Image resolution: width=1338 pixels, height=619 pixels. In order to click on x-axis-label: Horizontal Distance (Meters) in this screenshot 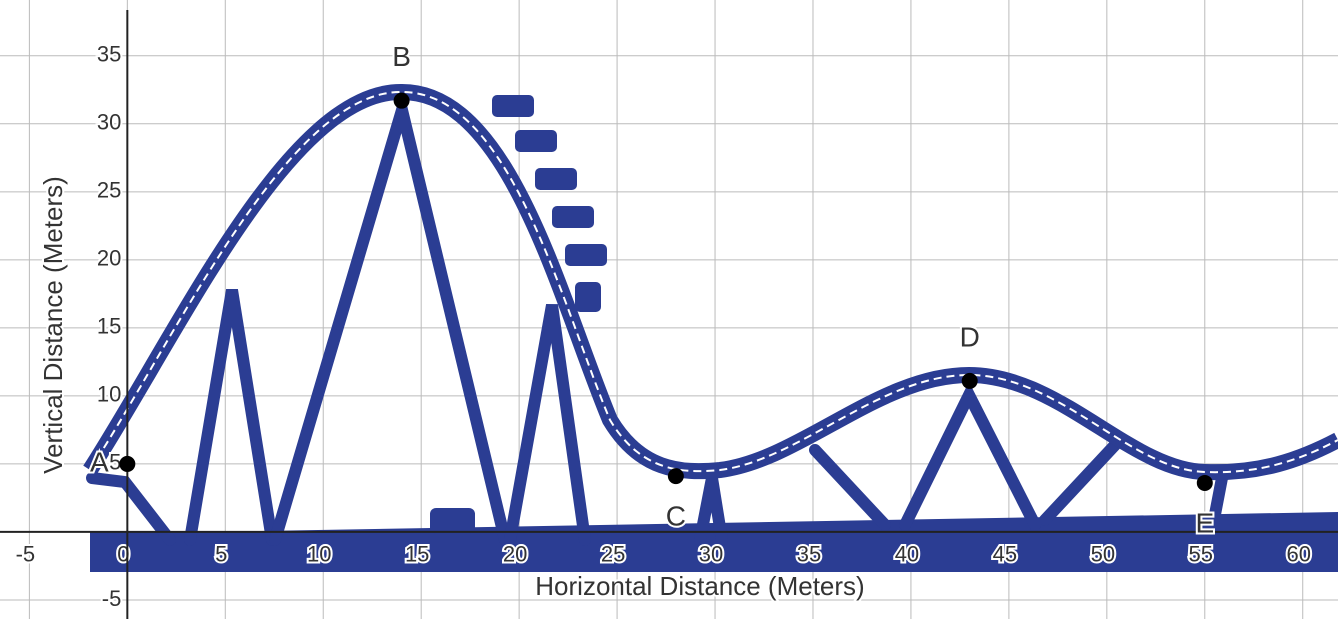, I will do `click(699, 586)`.